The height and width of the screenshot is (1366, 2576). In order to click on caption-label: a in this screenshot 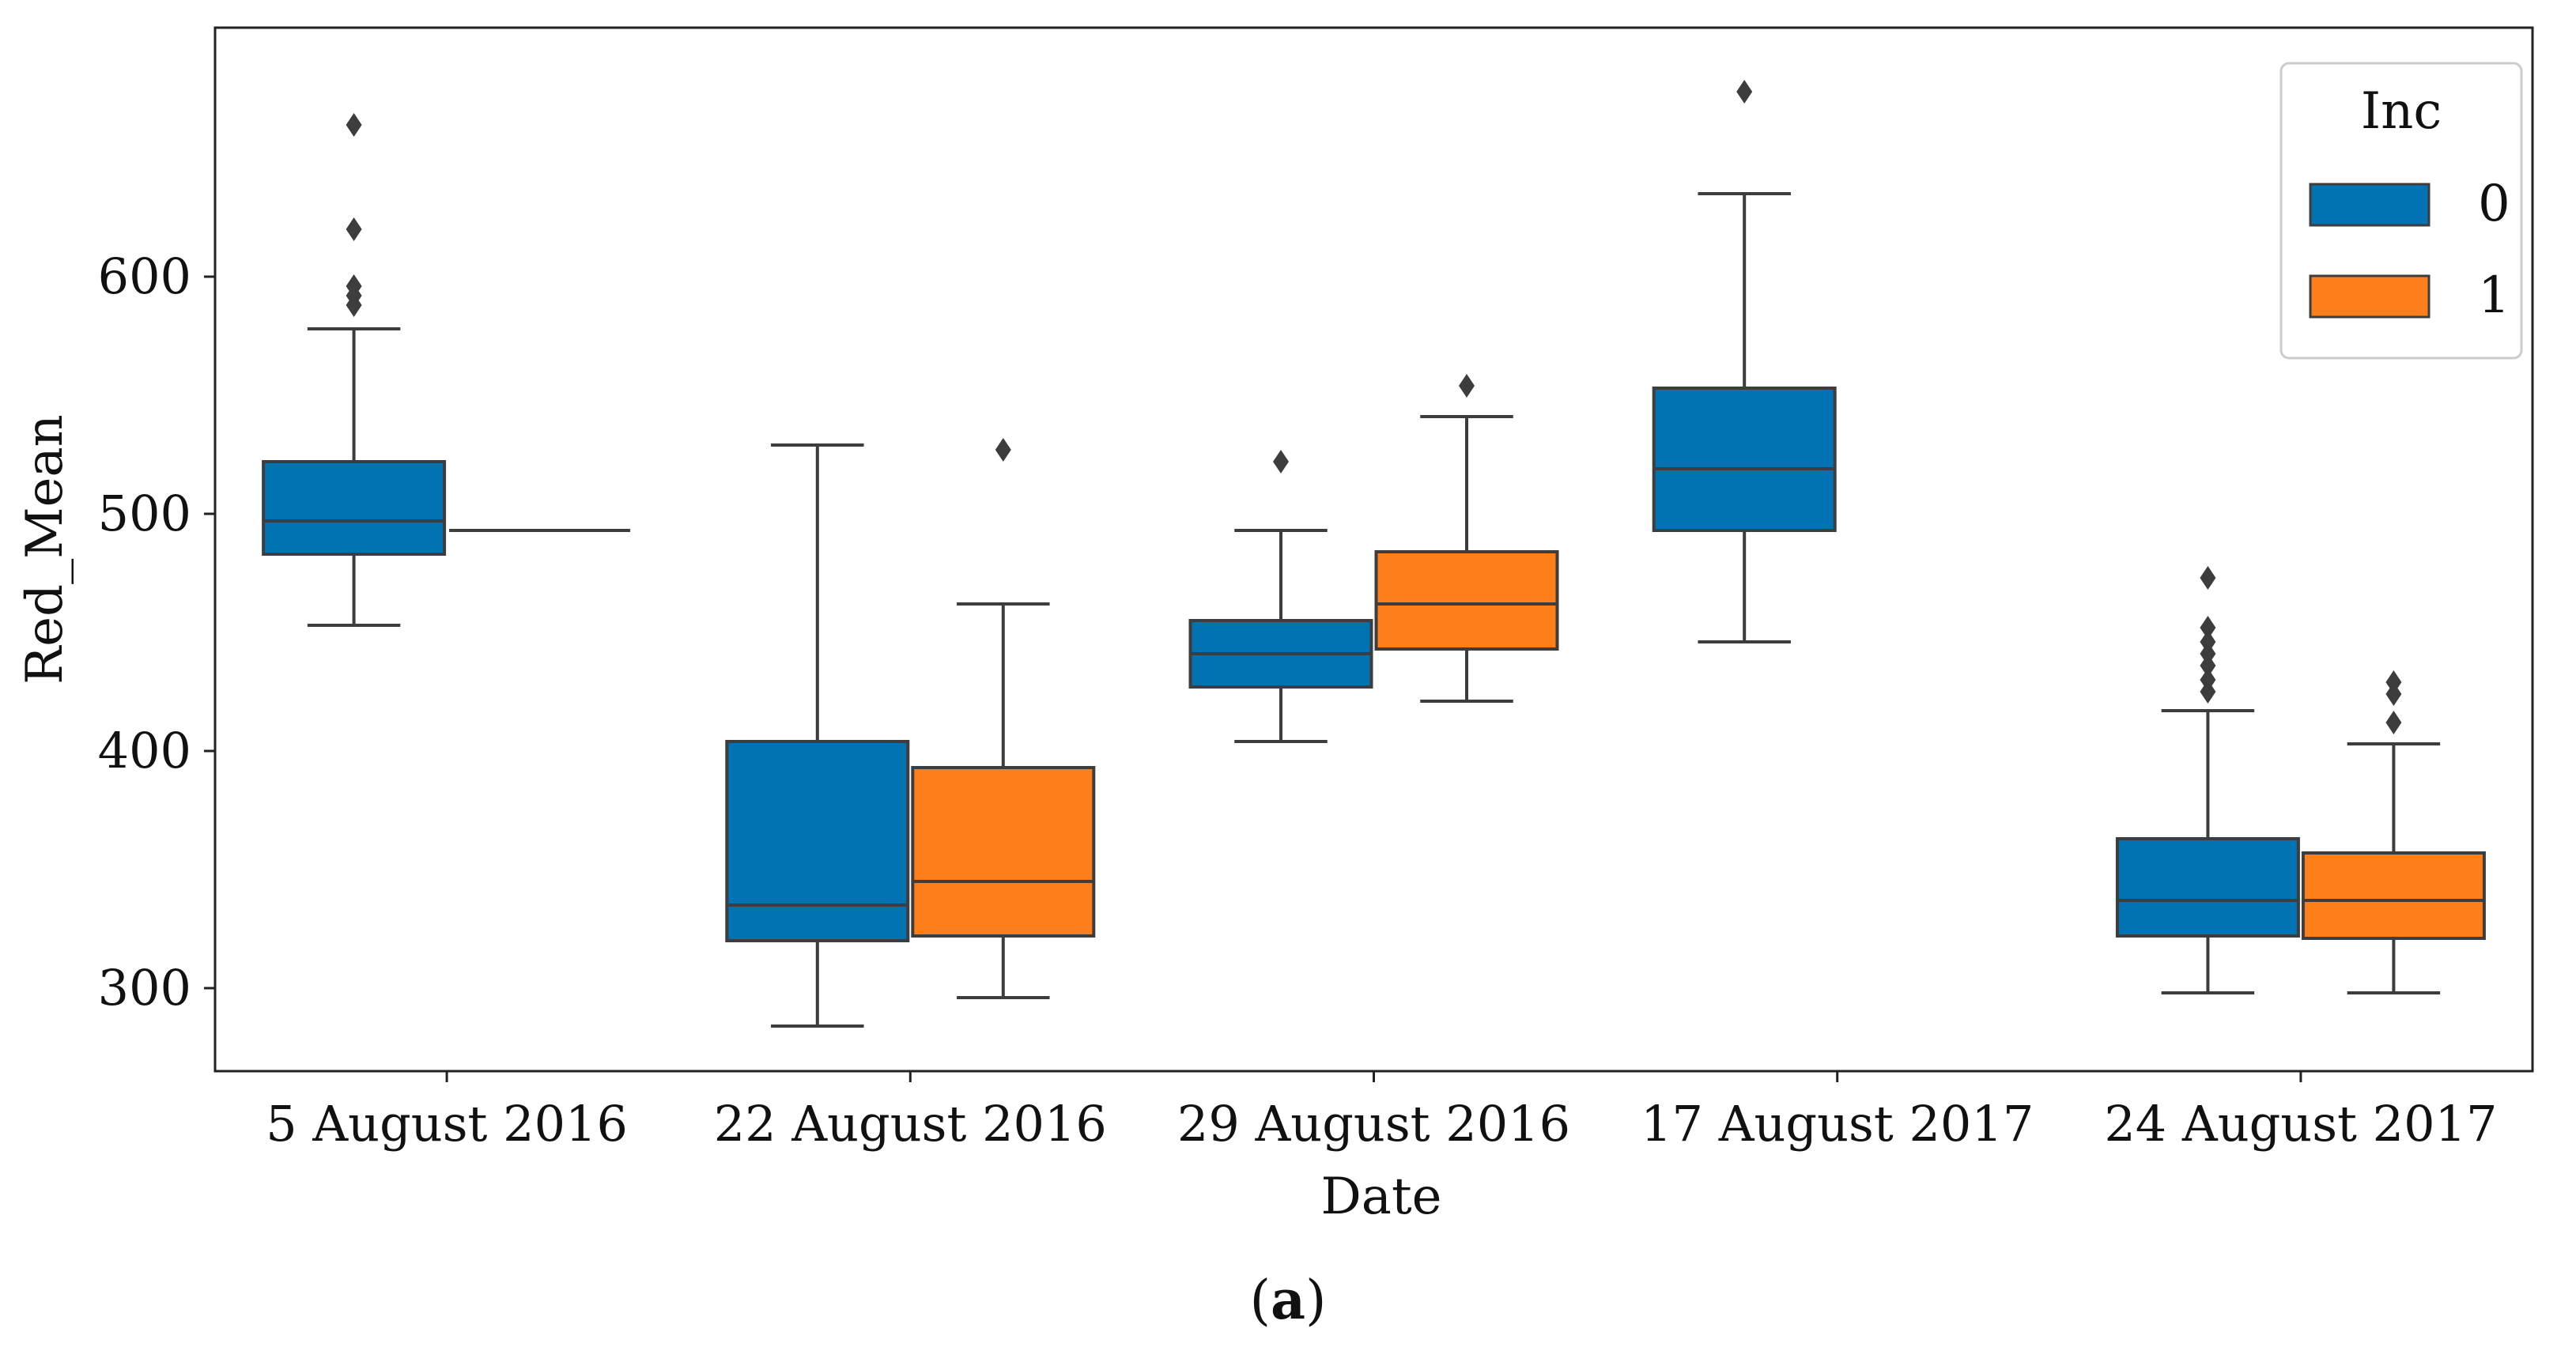, I will do `click(1288, 1300)`.